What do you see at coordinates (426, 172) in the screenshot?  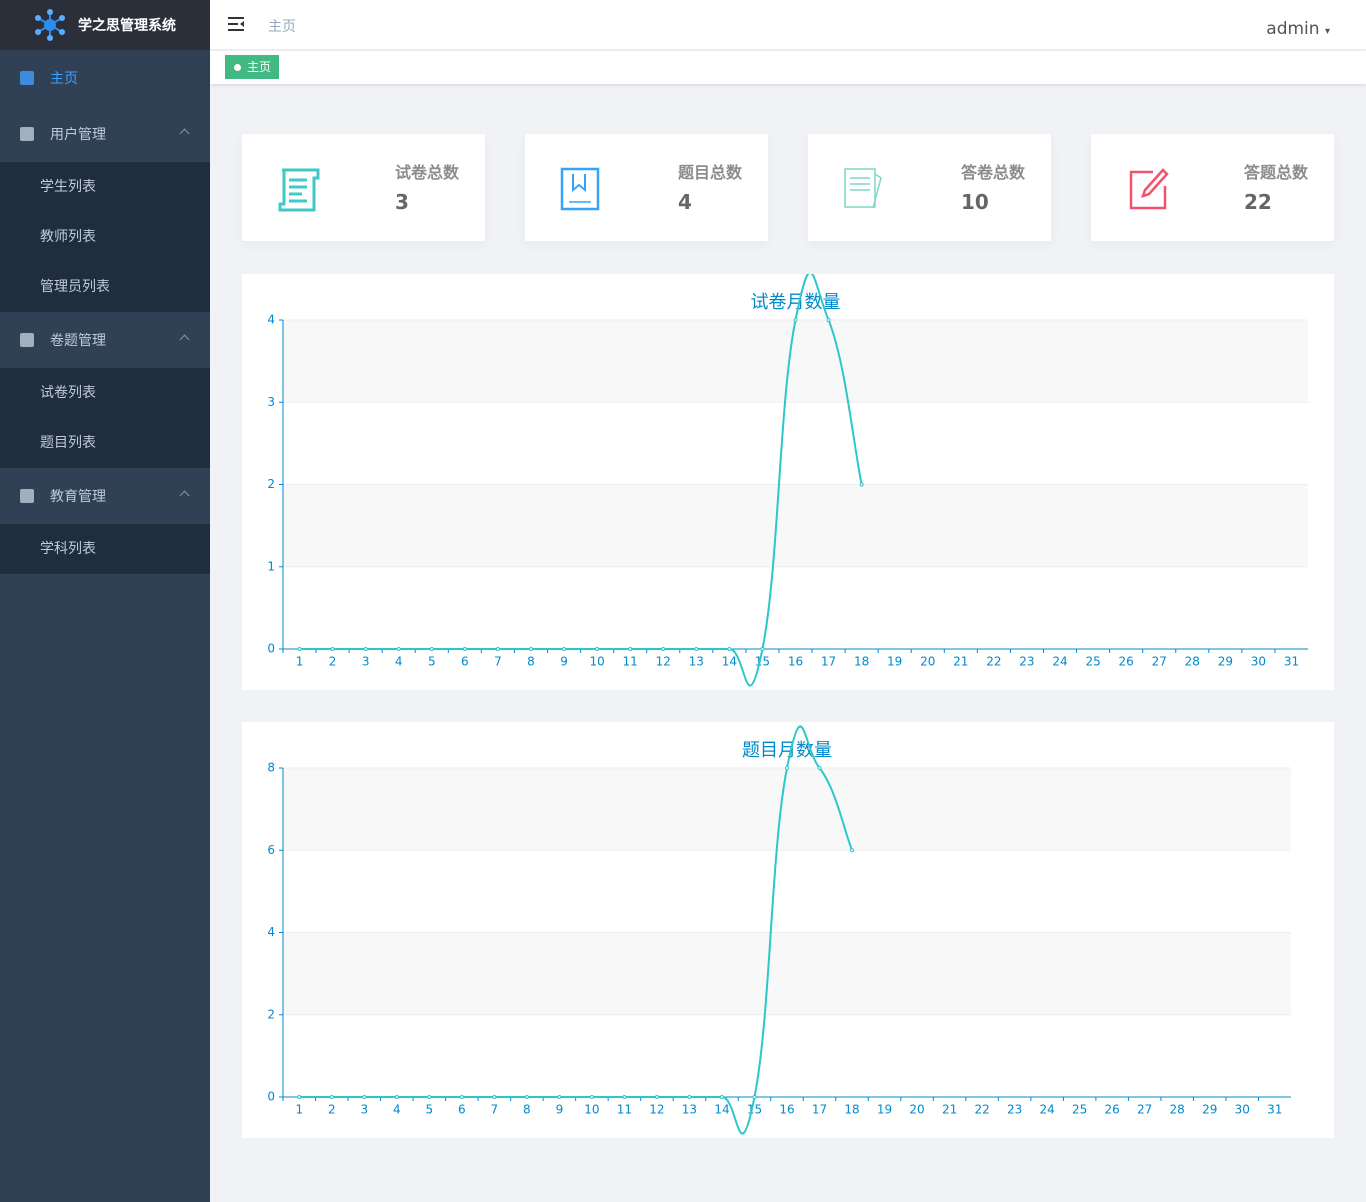 I see `card-label: 试卷总数` at bounding box center [426, 172].